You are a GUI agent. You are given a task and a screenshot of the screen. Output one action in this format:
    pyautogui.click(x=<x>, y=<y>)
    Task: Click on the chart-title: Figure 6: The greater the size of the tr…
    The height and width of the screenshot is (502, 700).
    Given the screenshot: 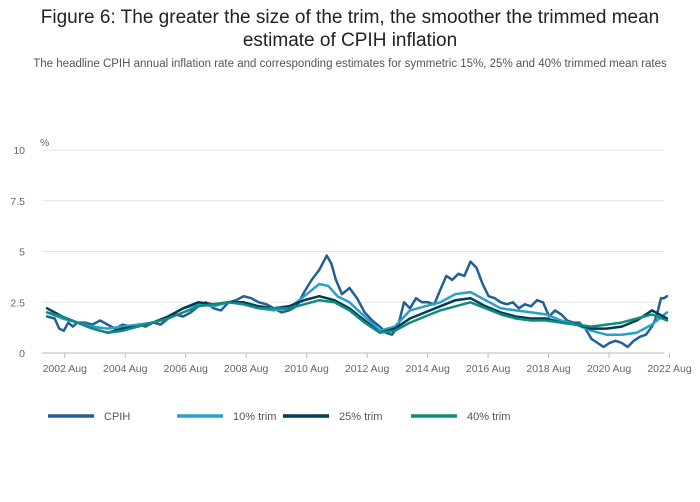 What is the action you would take?
    pyautogui.click(x=350, y=29)
    